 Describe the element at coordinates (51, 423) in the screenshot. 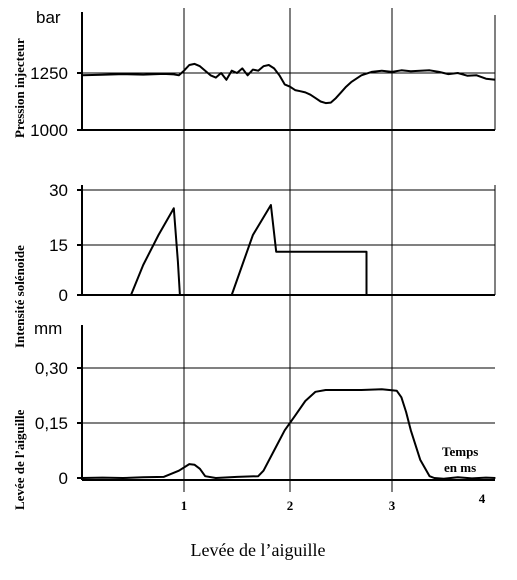

I see `lift-tick-015: 0,15` at that location.